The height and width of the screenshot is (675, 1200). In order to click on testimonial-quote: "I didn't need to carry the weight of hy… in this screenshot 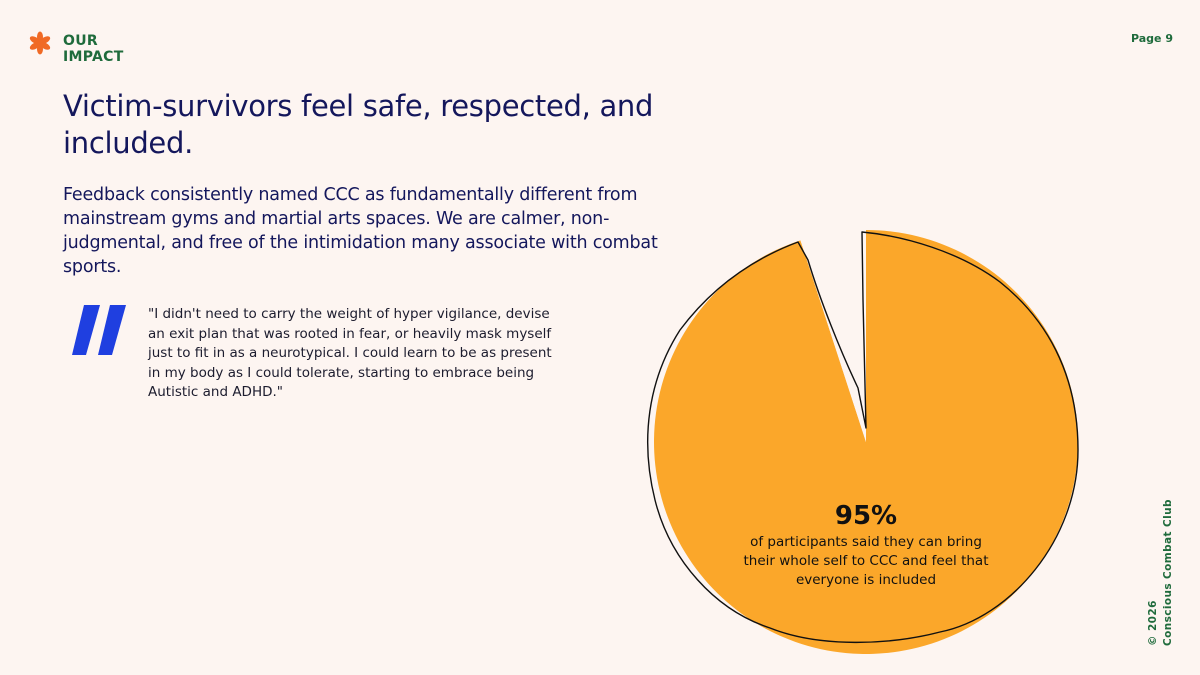, I will do `click(350, 353)`.